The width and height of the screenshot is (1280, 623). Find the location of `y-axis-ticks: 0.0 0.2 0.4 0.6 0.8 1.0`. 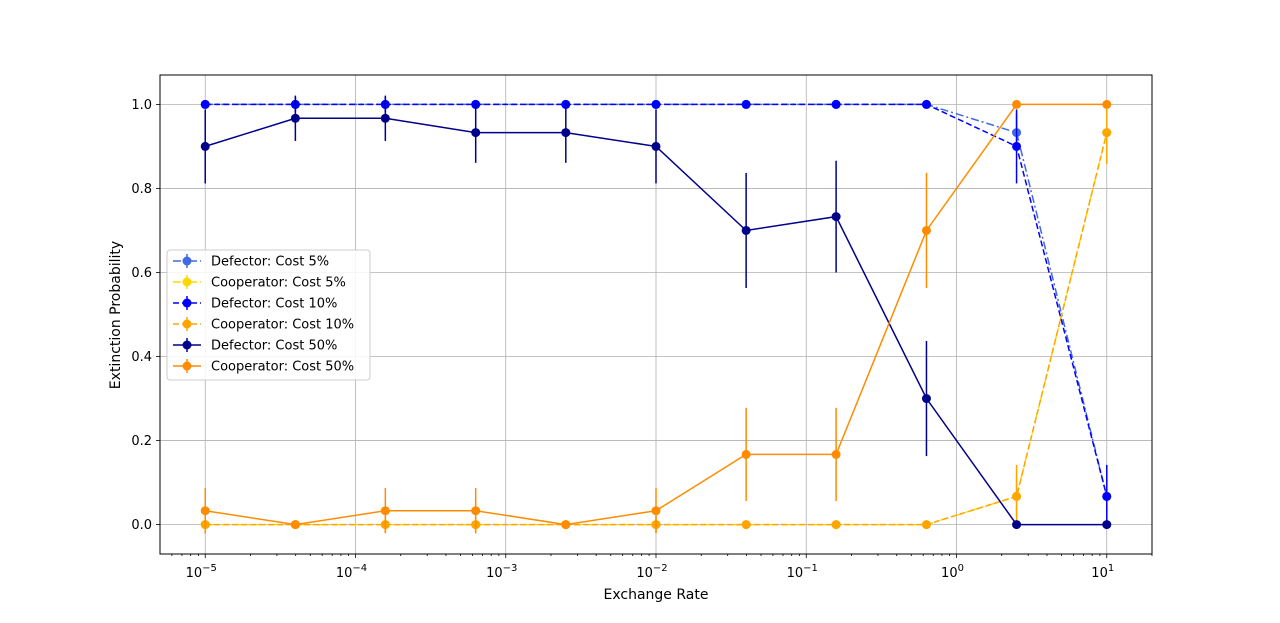

y-axis-ticks: 0.0 0.2 0.4 0.6 0.8 1.0 is located at coordinates (145, 315).